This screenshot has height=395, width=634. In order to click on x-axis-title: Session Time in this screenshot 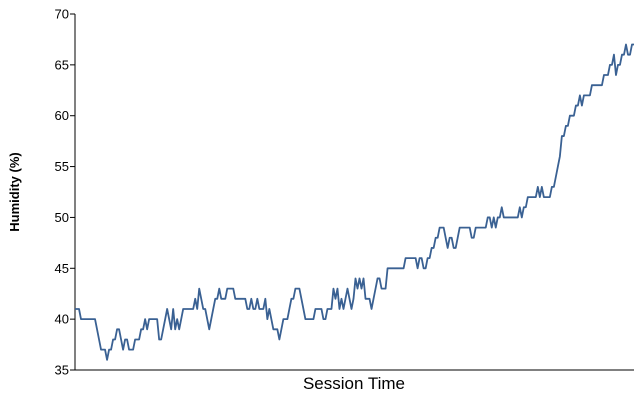, I will do `click(354, 383)`.